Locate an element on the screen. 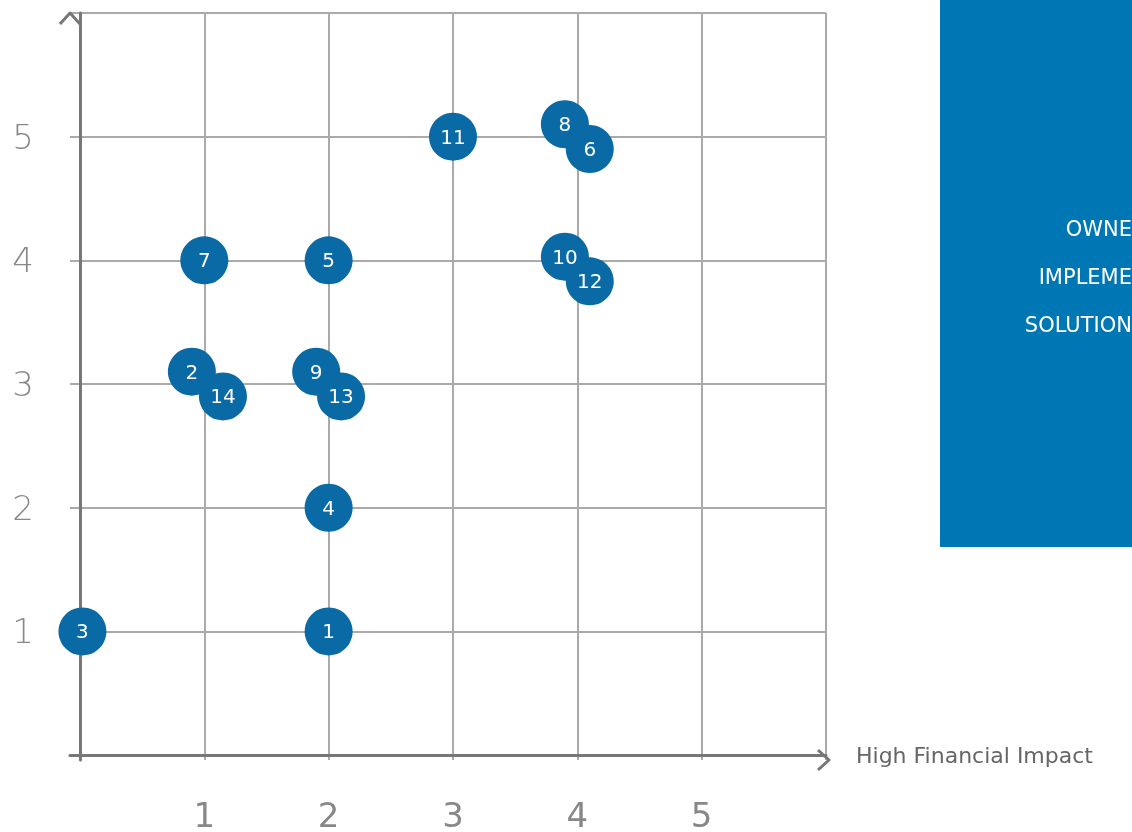 This screenshot has width=1132, height=832. series-label: 2 is located at coordinates (192, 371).